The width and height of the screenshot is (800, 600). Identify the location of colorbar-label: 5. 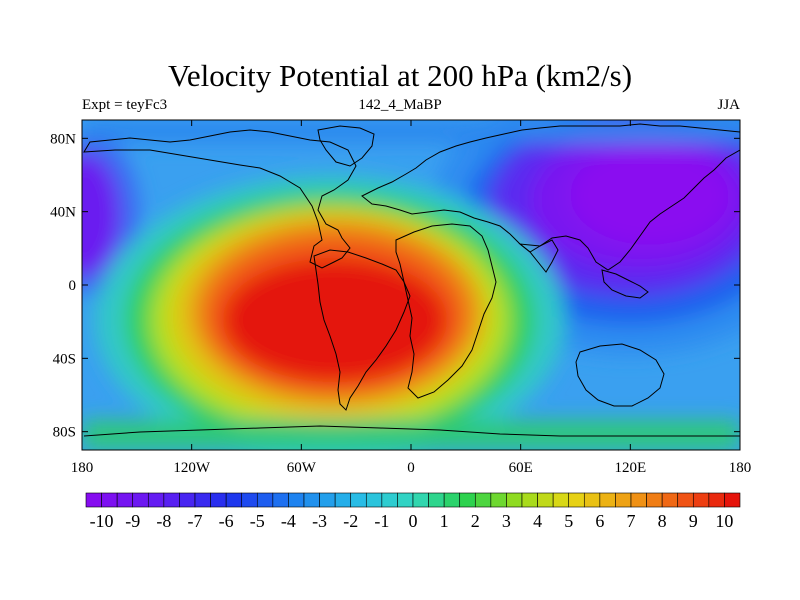
(568, 521).